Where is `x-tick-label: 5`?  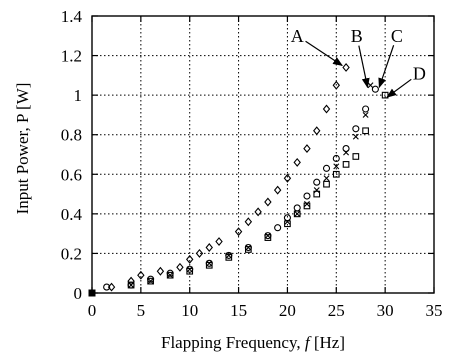
x-tick-label: 5 is located at coordinates (141, 310).